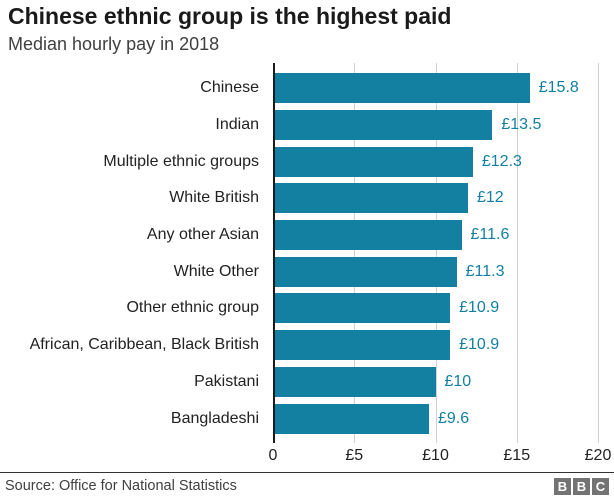  I want to click on bar-track: £11.6, so click(435, 235).